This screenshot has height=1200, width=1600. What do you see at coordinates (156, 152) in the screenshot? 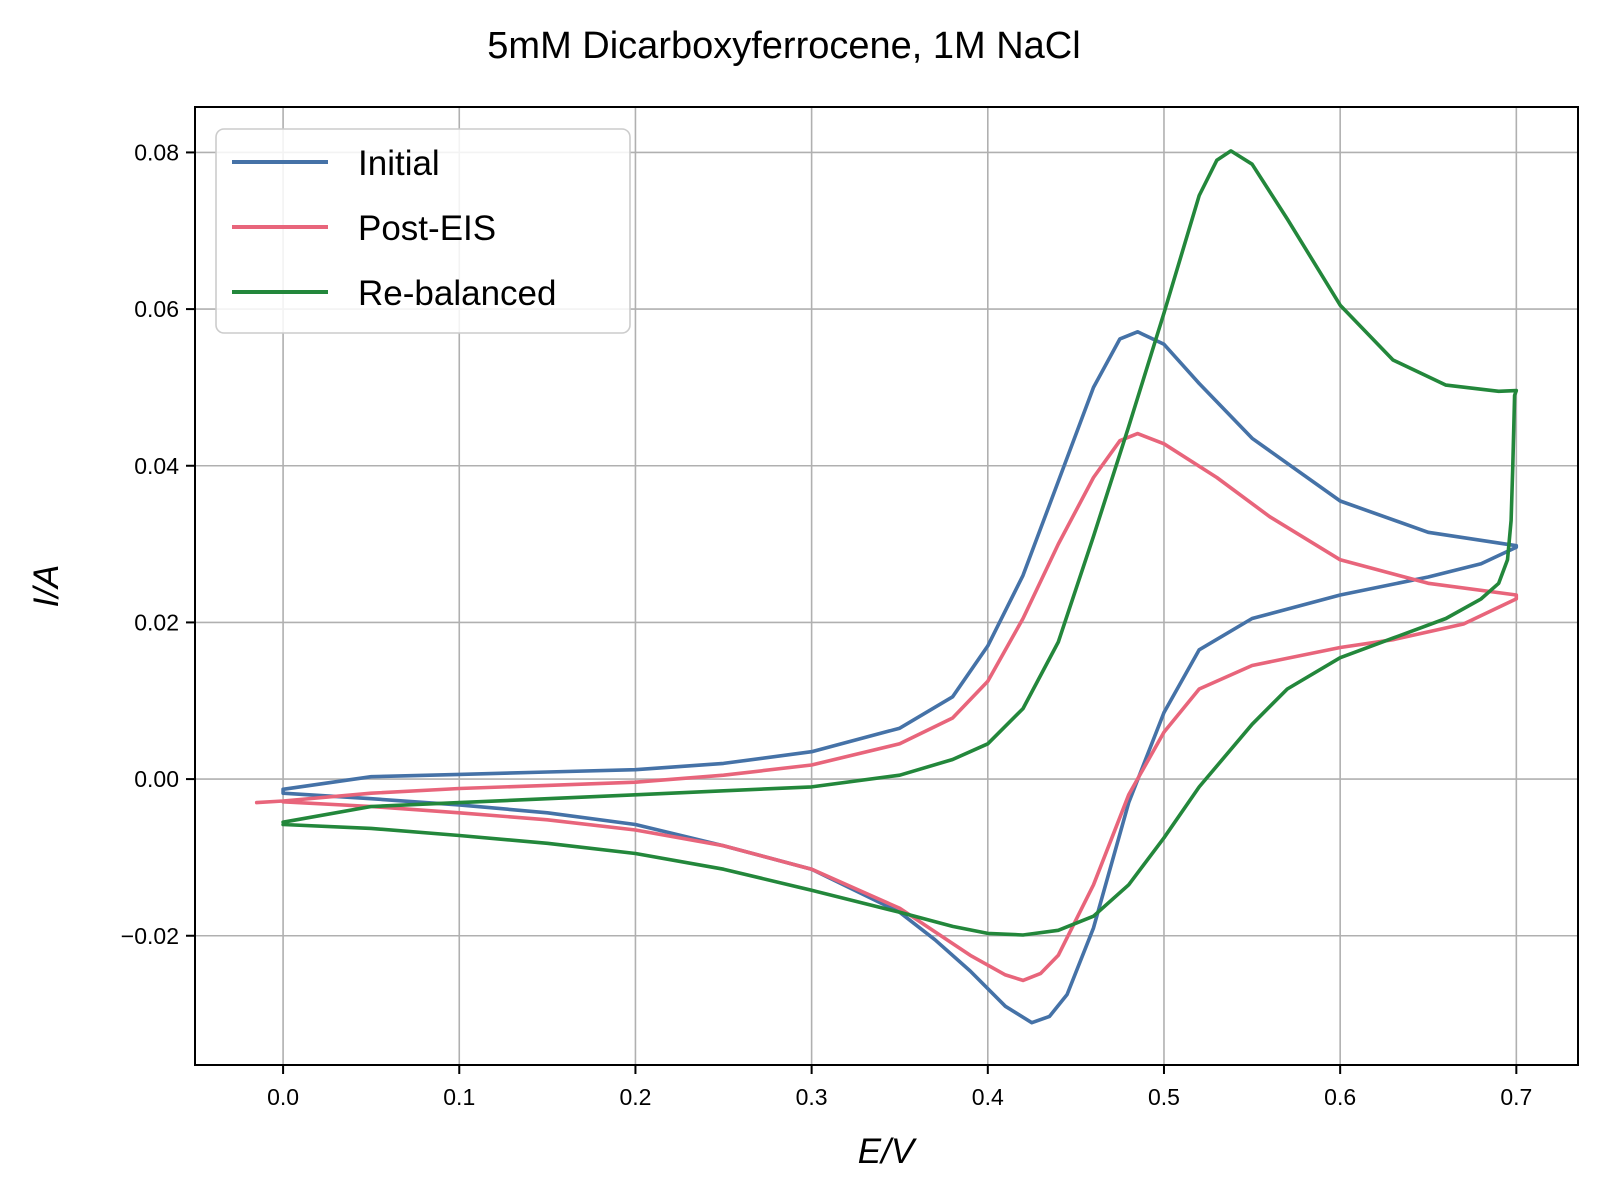
I see `y-tick-label: 0.08` at bounding box center [156, 152].